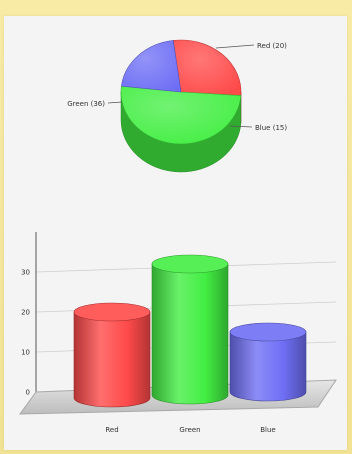 Image resolution: width=352 pixels, height=454 pixels. Describe the element at coordinates (268, 332) in the screenshot. I see `bar-top-blue` at that location.